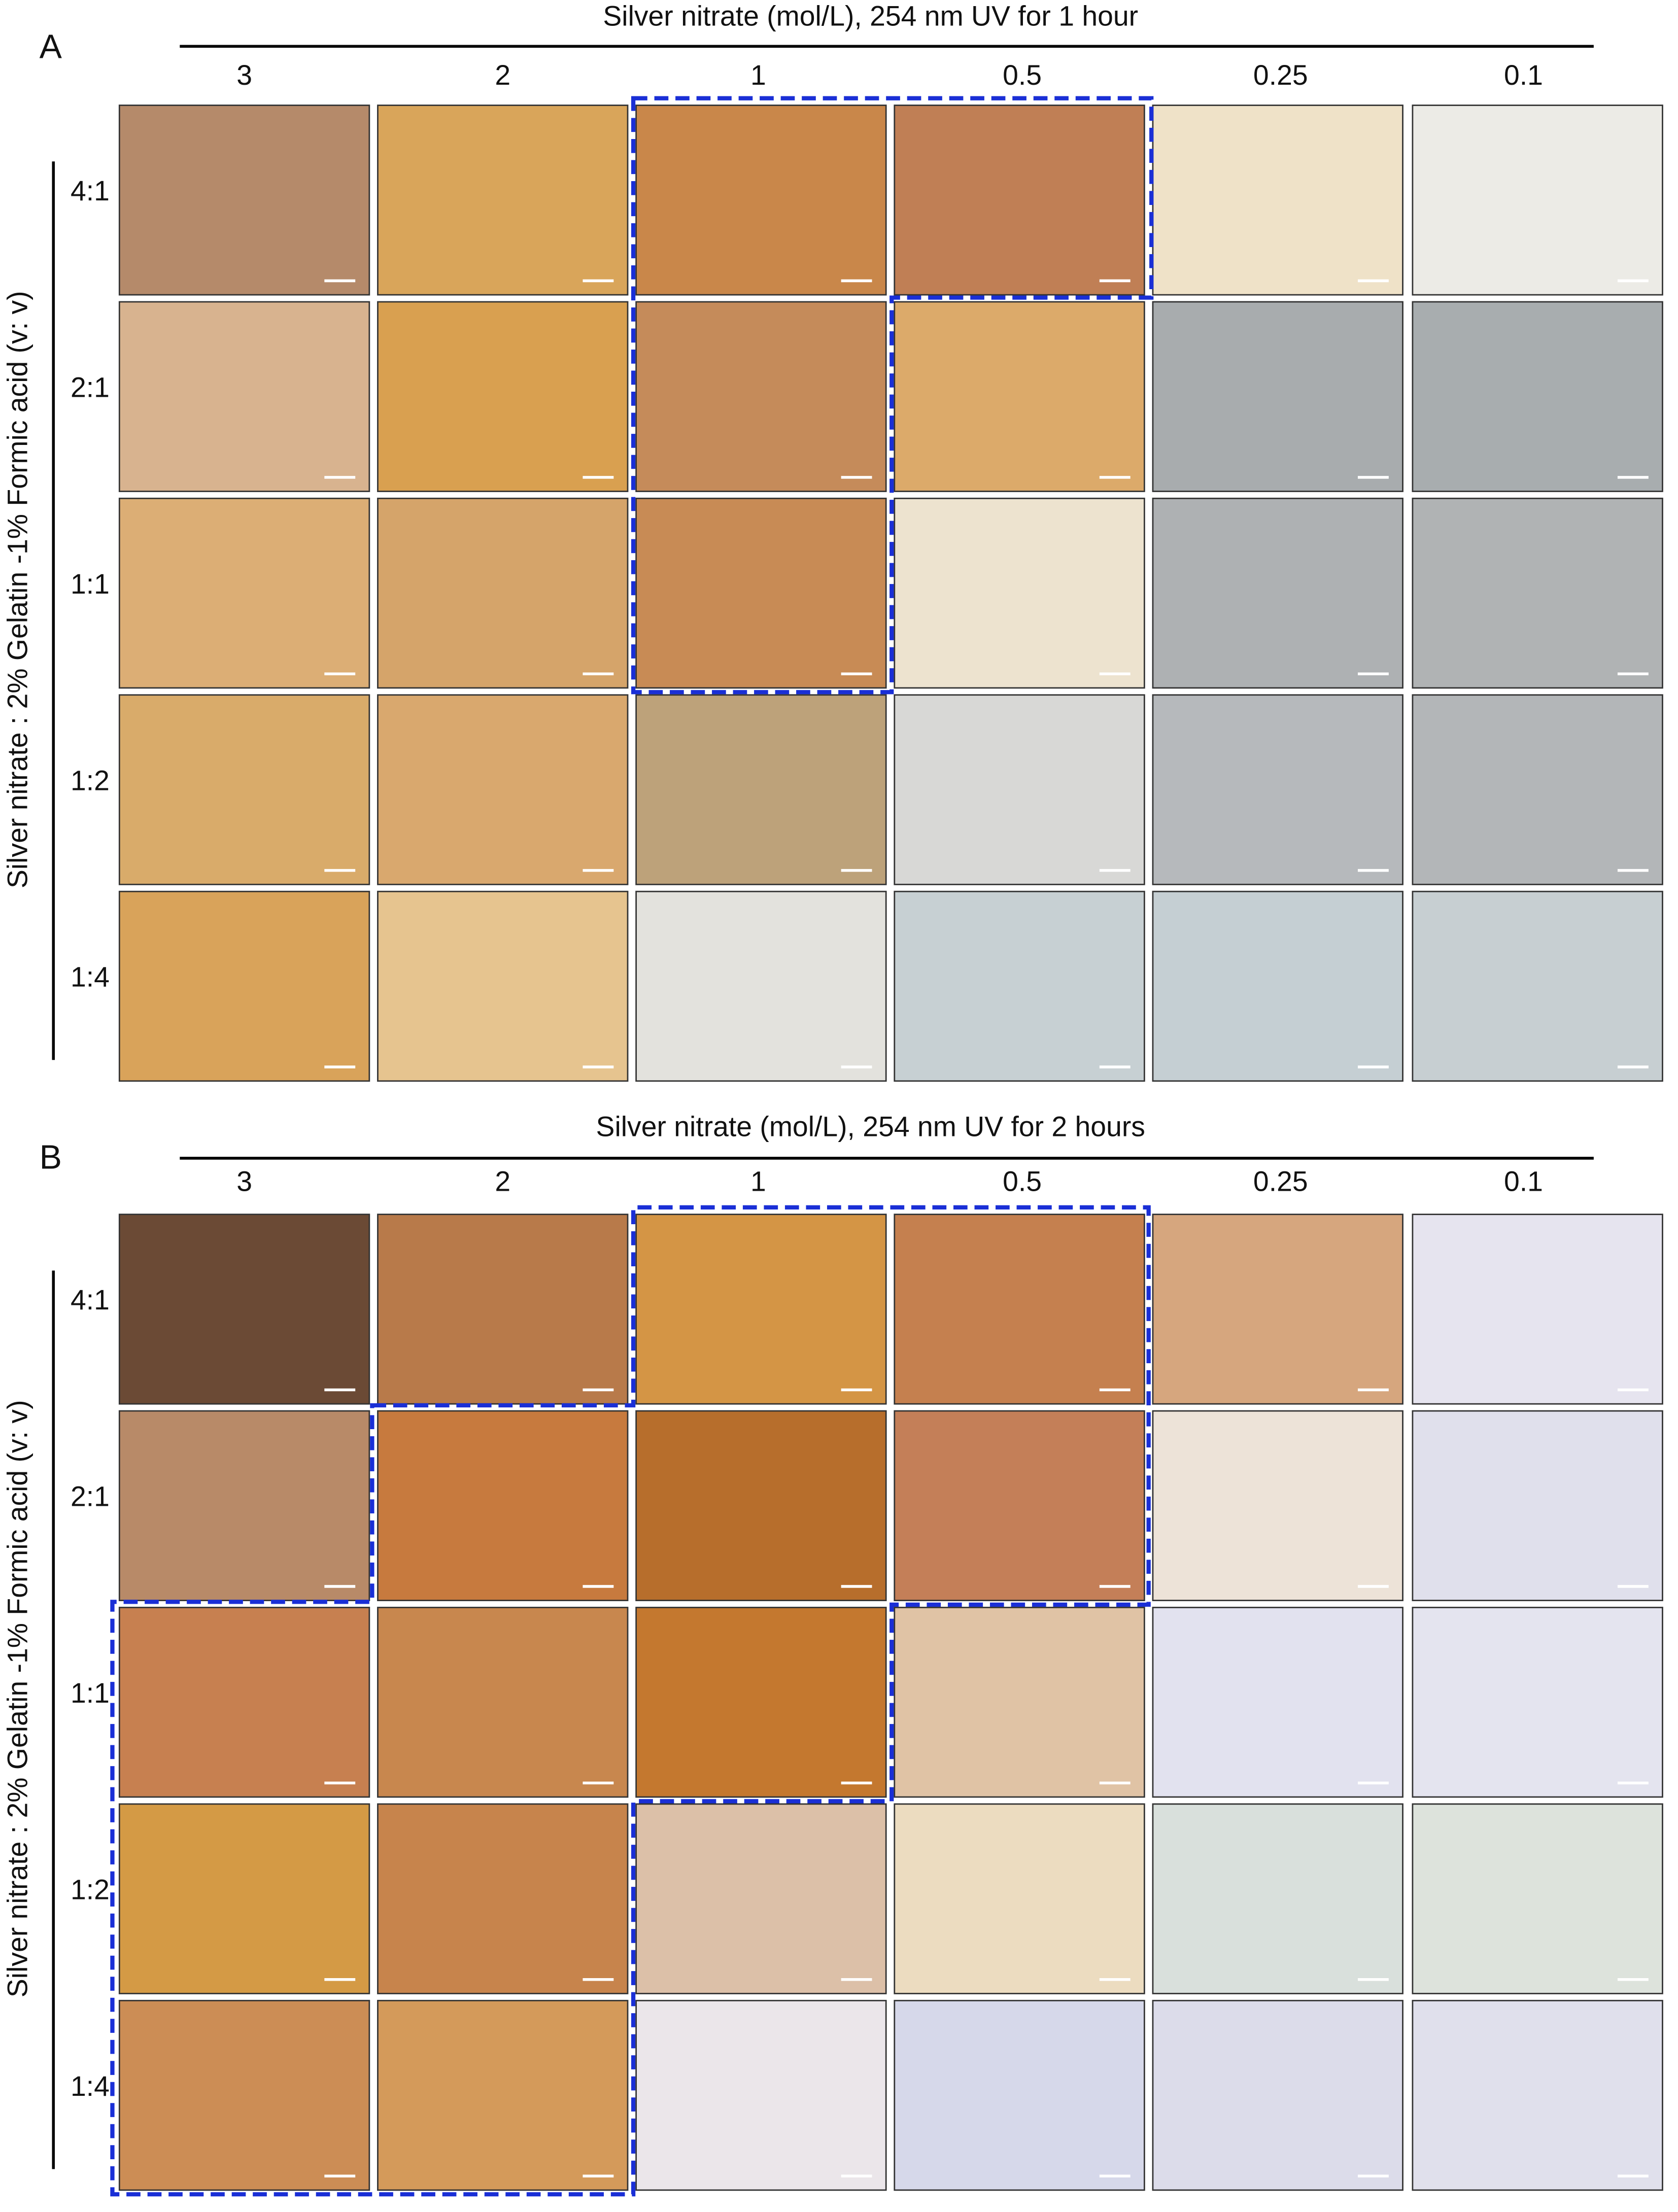  I want to click on panel-label: B, so click(51, 1157).